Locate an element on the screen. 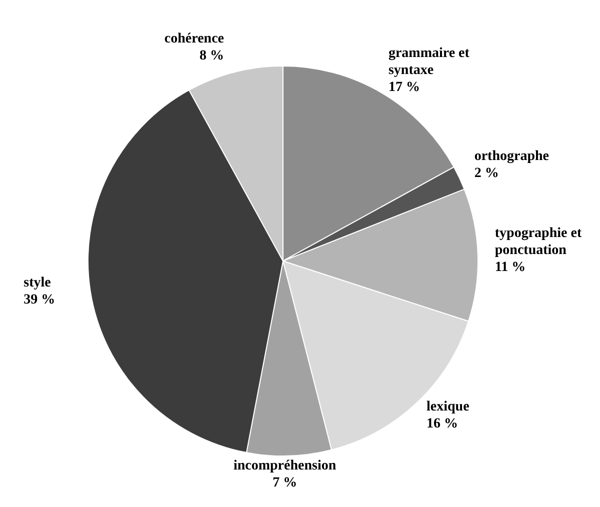  slice-label: orthographe is located at coordinates (512, 156).